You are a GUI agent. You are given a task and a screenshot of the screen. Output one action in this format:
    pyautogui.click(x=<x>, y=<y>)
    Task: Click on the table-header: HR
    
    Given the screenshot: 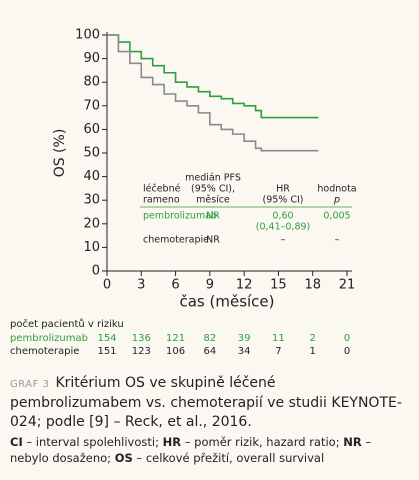 What is the action you would take?
    pyautogui.click(x=283, y=189)
    